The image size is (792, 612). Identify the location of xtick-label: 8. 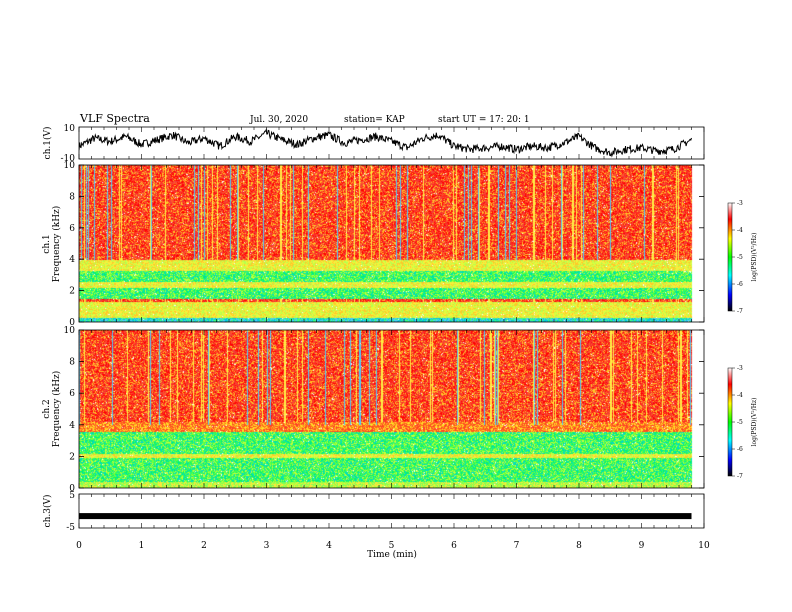
(579, 546).